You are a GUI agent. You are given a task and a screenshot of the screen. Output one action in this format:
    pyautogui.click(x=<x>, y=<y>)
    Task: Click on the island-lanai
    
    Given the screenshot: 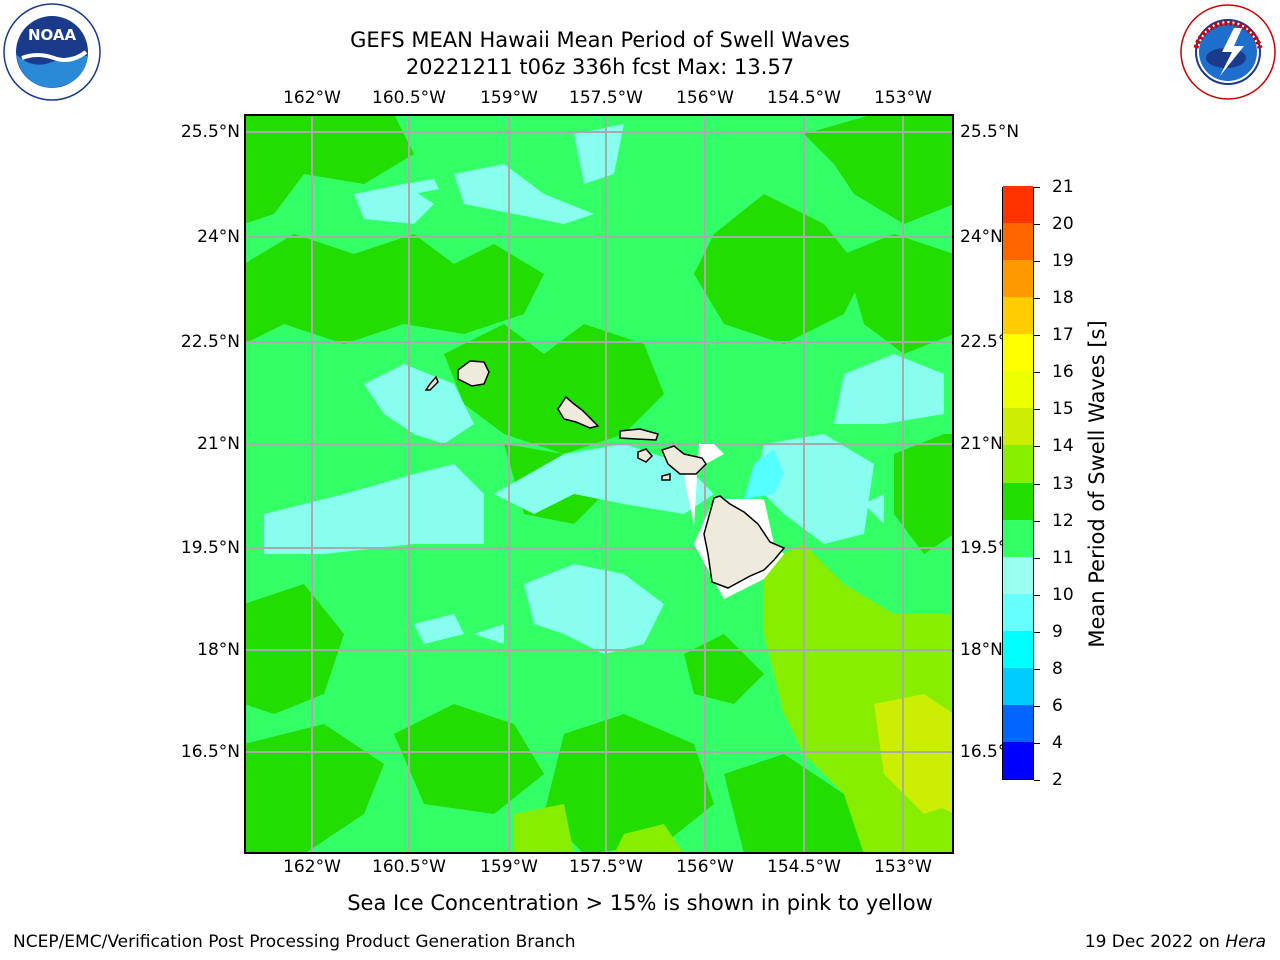 What is the action you would take?
    pyautogui.click(x=645, y=455)
    